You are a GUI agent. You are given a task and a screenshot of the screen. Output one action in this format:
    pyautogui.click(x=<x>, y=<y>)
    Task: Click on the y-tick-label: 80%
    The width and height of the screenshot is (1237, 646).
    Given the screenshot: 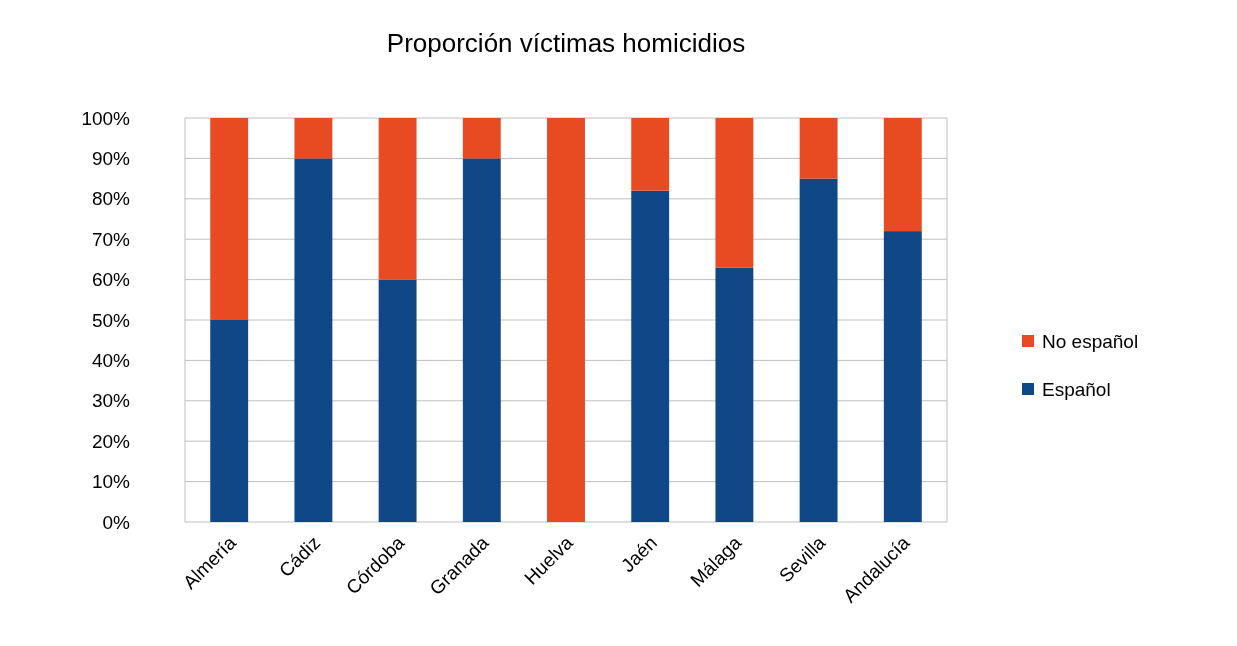 What is the action you would take?
    pyautogui.click(x=111, y=199)
    